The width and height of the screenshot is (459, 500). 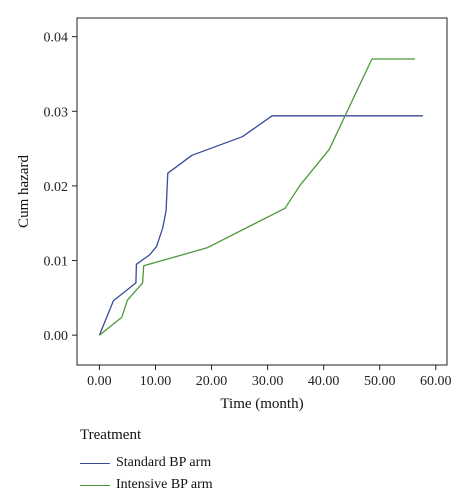 I want to click on legend-item-intensive: Intensive BP arm, so click(x=146, y=485).